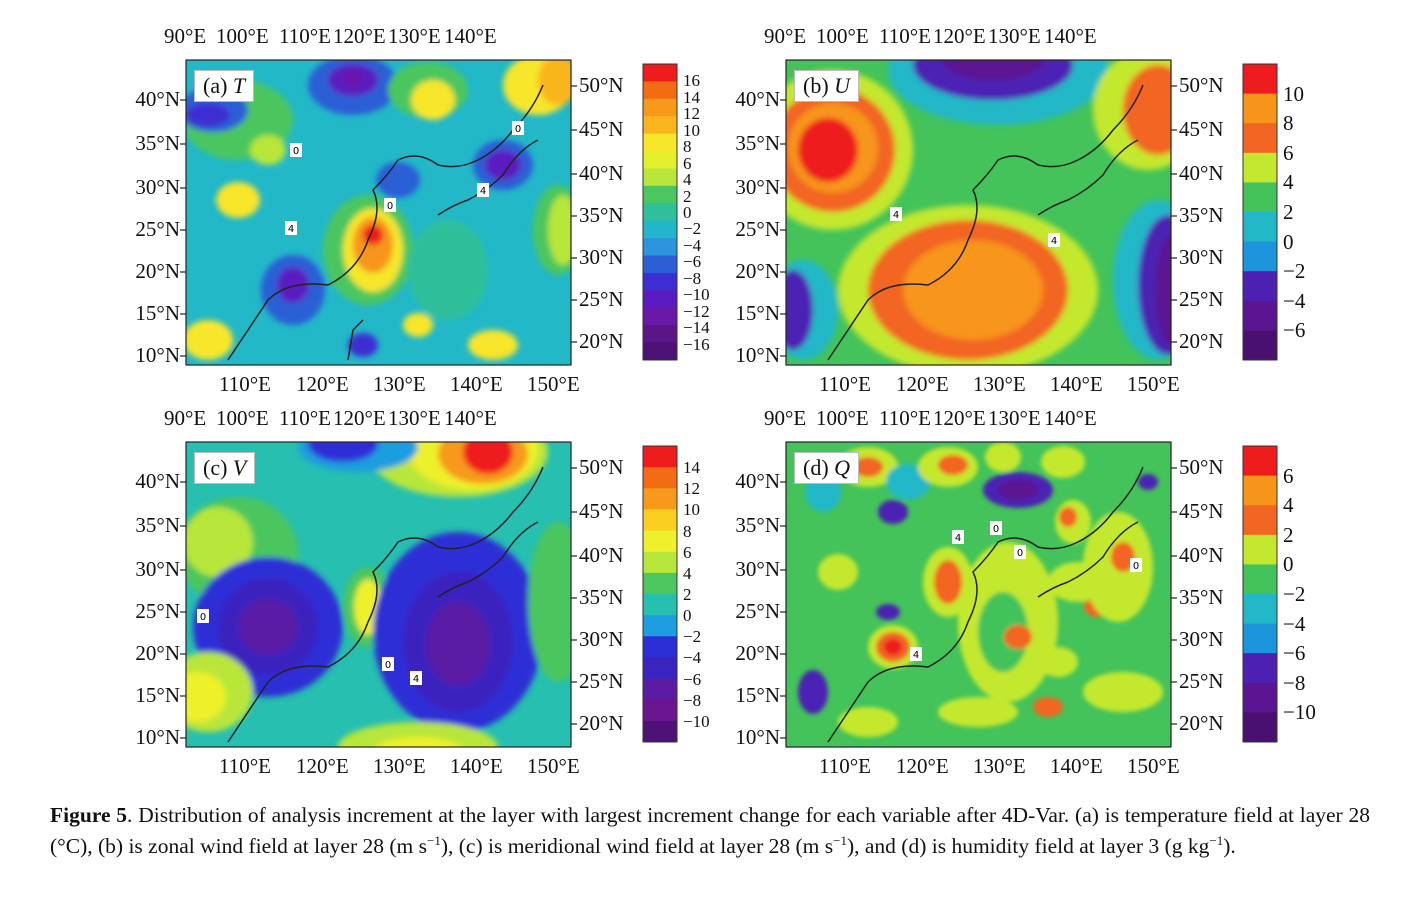 The width and height of the screenshot is (1423, 911). What do you see at coordinates (239, 467) in the screenshot?
I see `panel-variable: V` at bounding box center [239, 467].